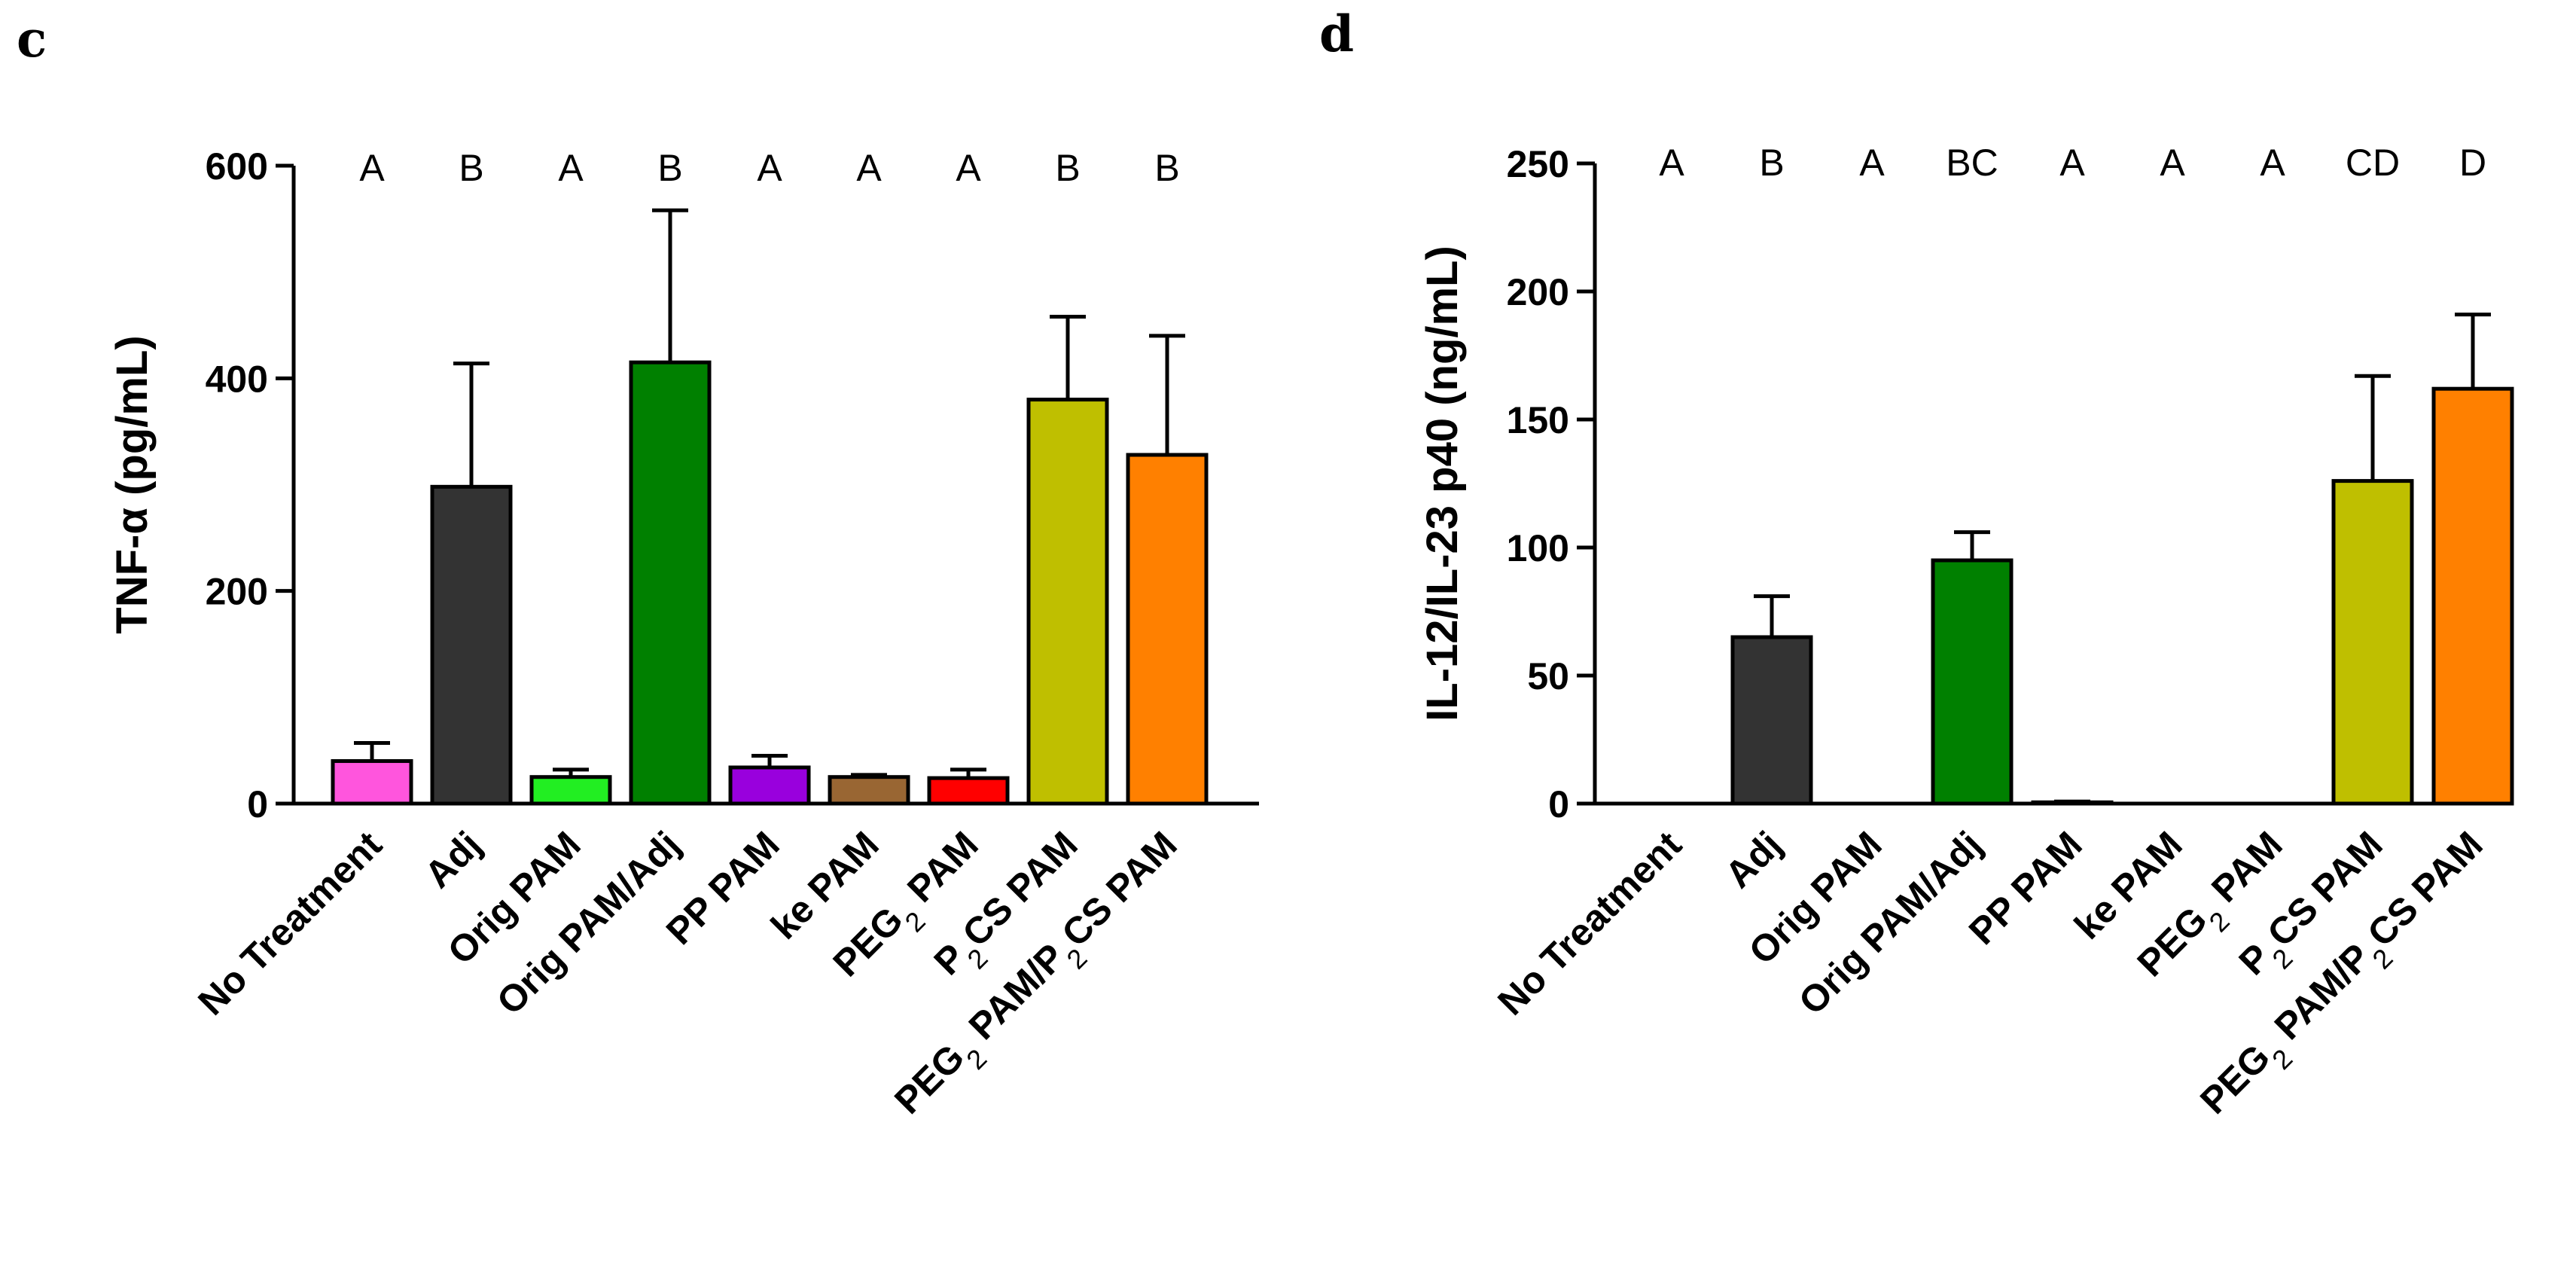  I want to click on significance-label: D, so click(2472, 163).